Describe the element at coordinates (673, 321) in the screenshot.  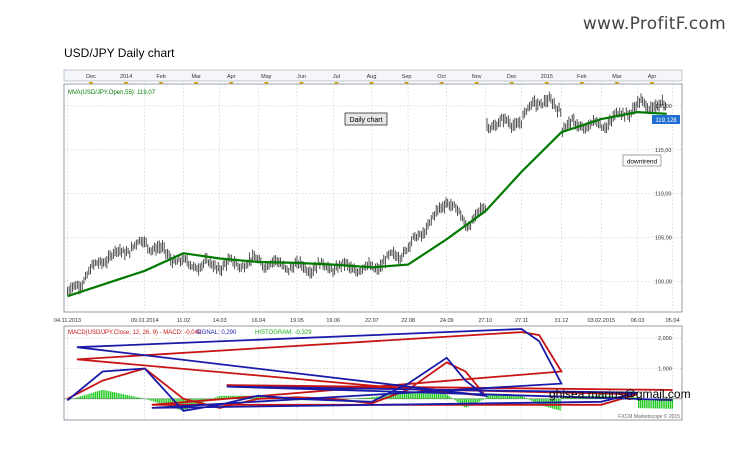
I see `x-tick-label: 05.04` at that location.